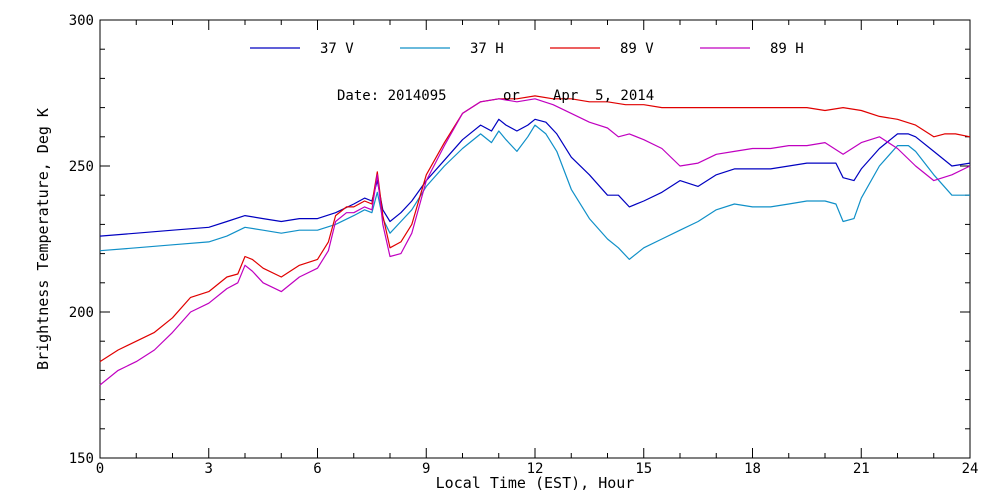 Image resolution: width=1000 pixels, height=500 pixels. What do you see at coordinates (487, 49) in the screenshot?
I see `legend-label-37-h: 37 H` at bounding box center [487, 49].